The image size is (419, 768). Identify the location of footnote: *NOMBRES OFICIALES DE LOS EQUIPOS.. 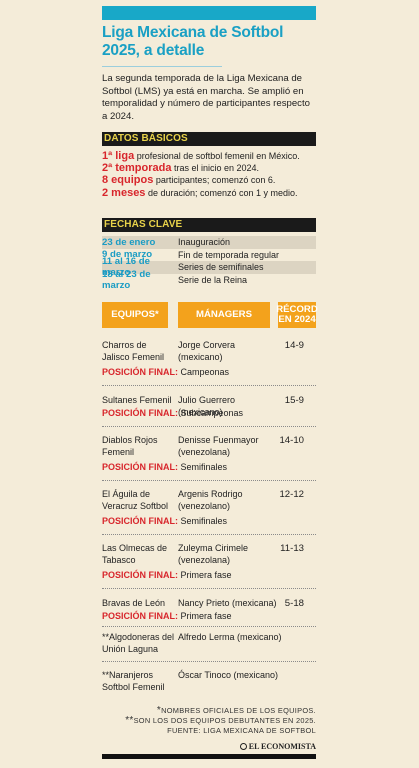
(236, 710).